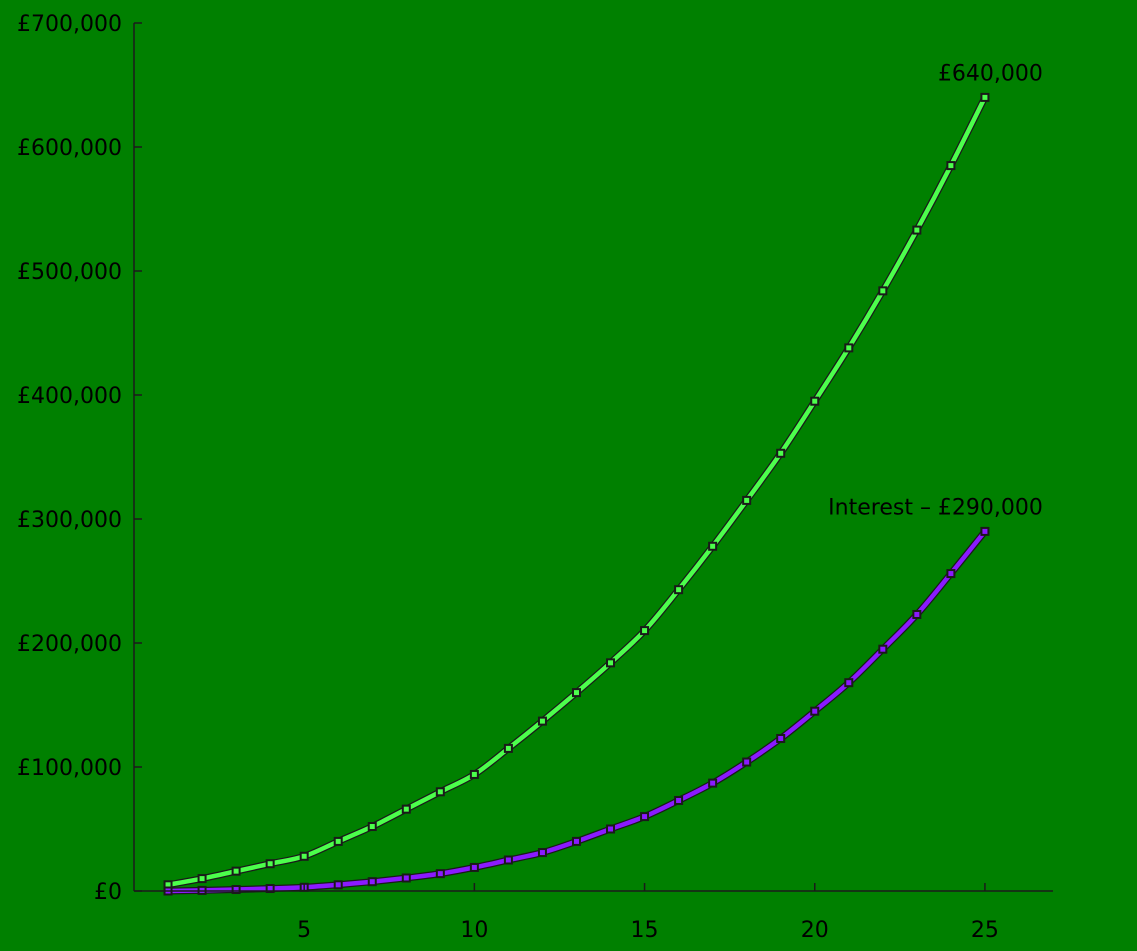  Describe the element at coordinates (108, 892) in the screenshot. I see `y-tick-label: £0` at that location.